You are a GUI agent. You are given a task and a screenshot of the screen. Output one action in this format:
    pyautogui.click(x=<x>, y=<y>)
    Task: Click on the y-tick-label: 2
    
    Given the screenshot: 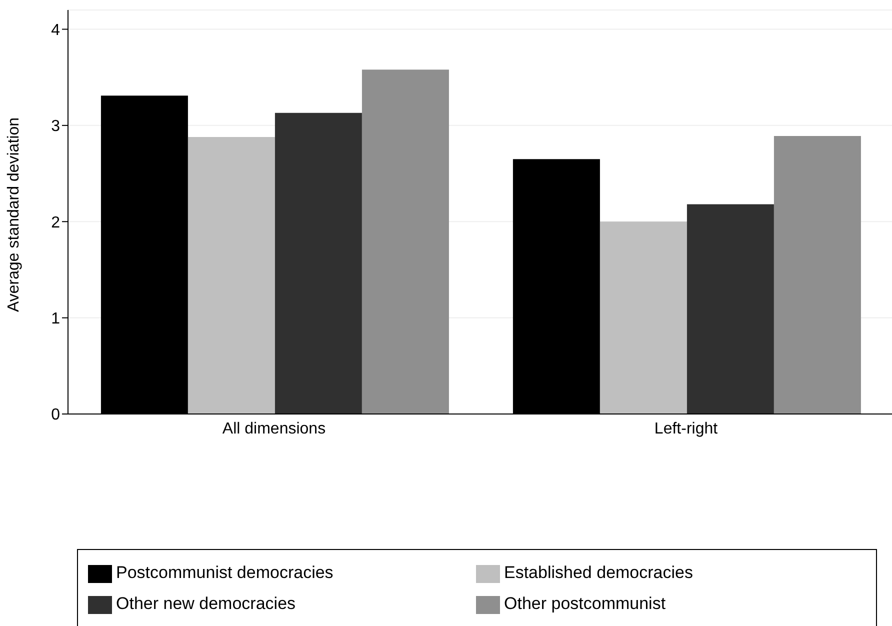 What is the action you would take?
    pyautogui.click(x=55, y=223)
    